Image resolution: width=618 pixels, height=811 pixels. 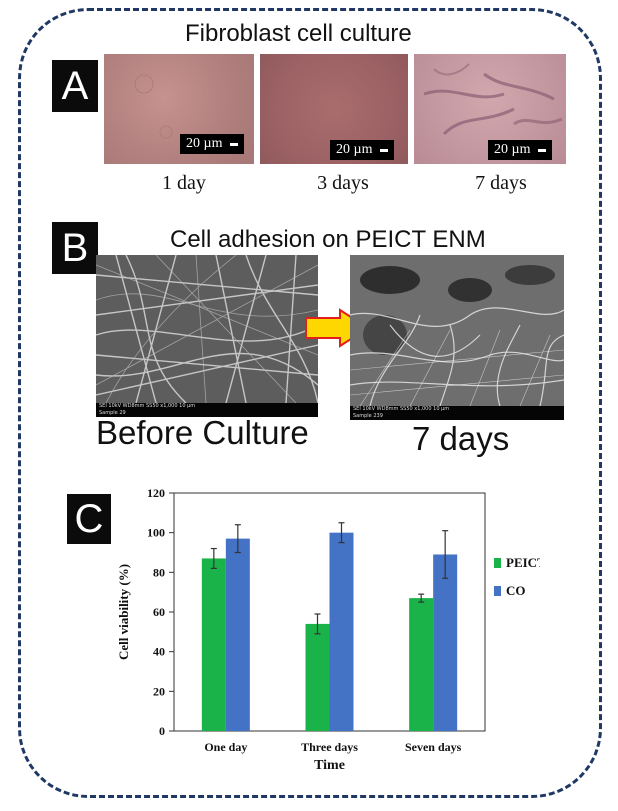 What do you see at coordinates (225, 747) in the screenshot?
I see `x-tick-label: One day` at bounding box center [225, 747].